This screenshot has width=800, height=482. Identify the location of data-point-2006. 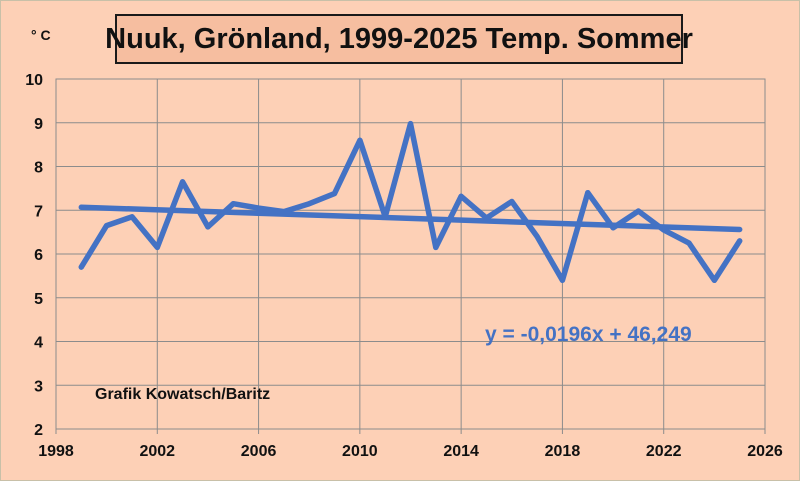
(259, 208).